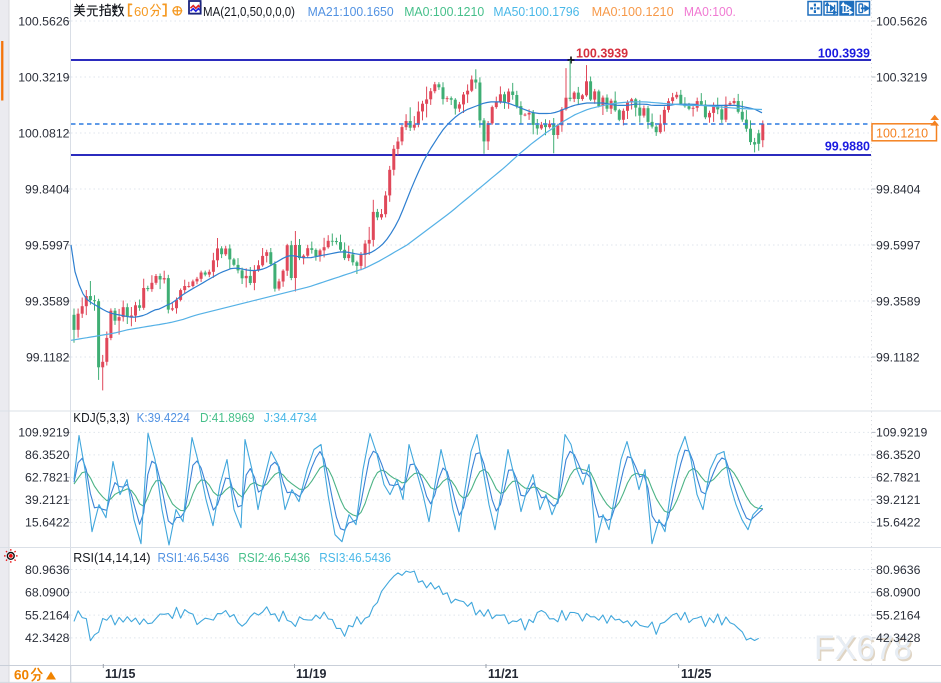 Image resolution: width=941 pixels, height=683 pixels. I want to click on svg-text: D:41.8969, so click(227, 418).